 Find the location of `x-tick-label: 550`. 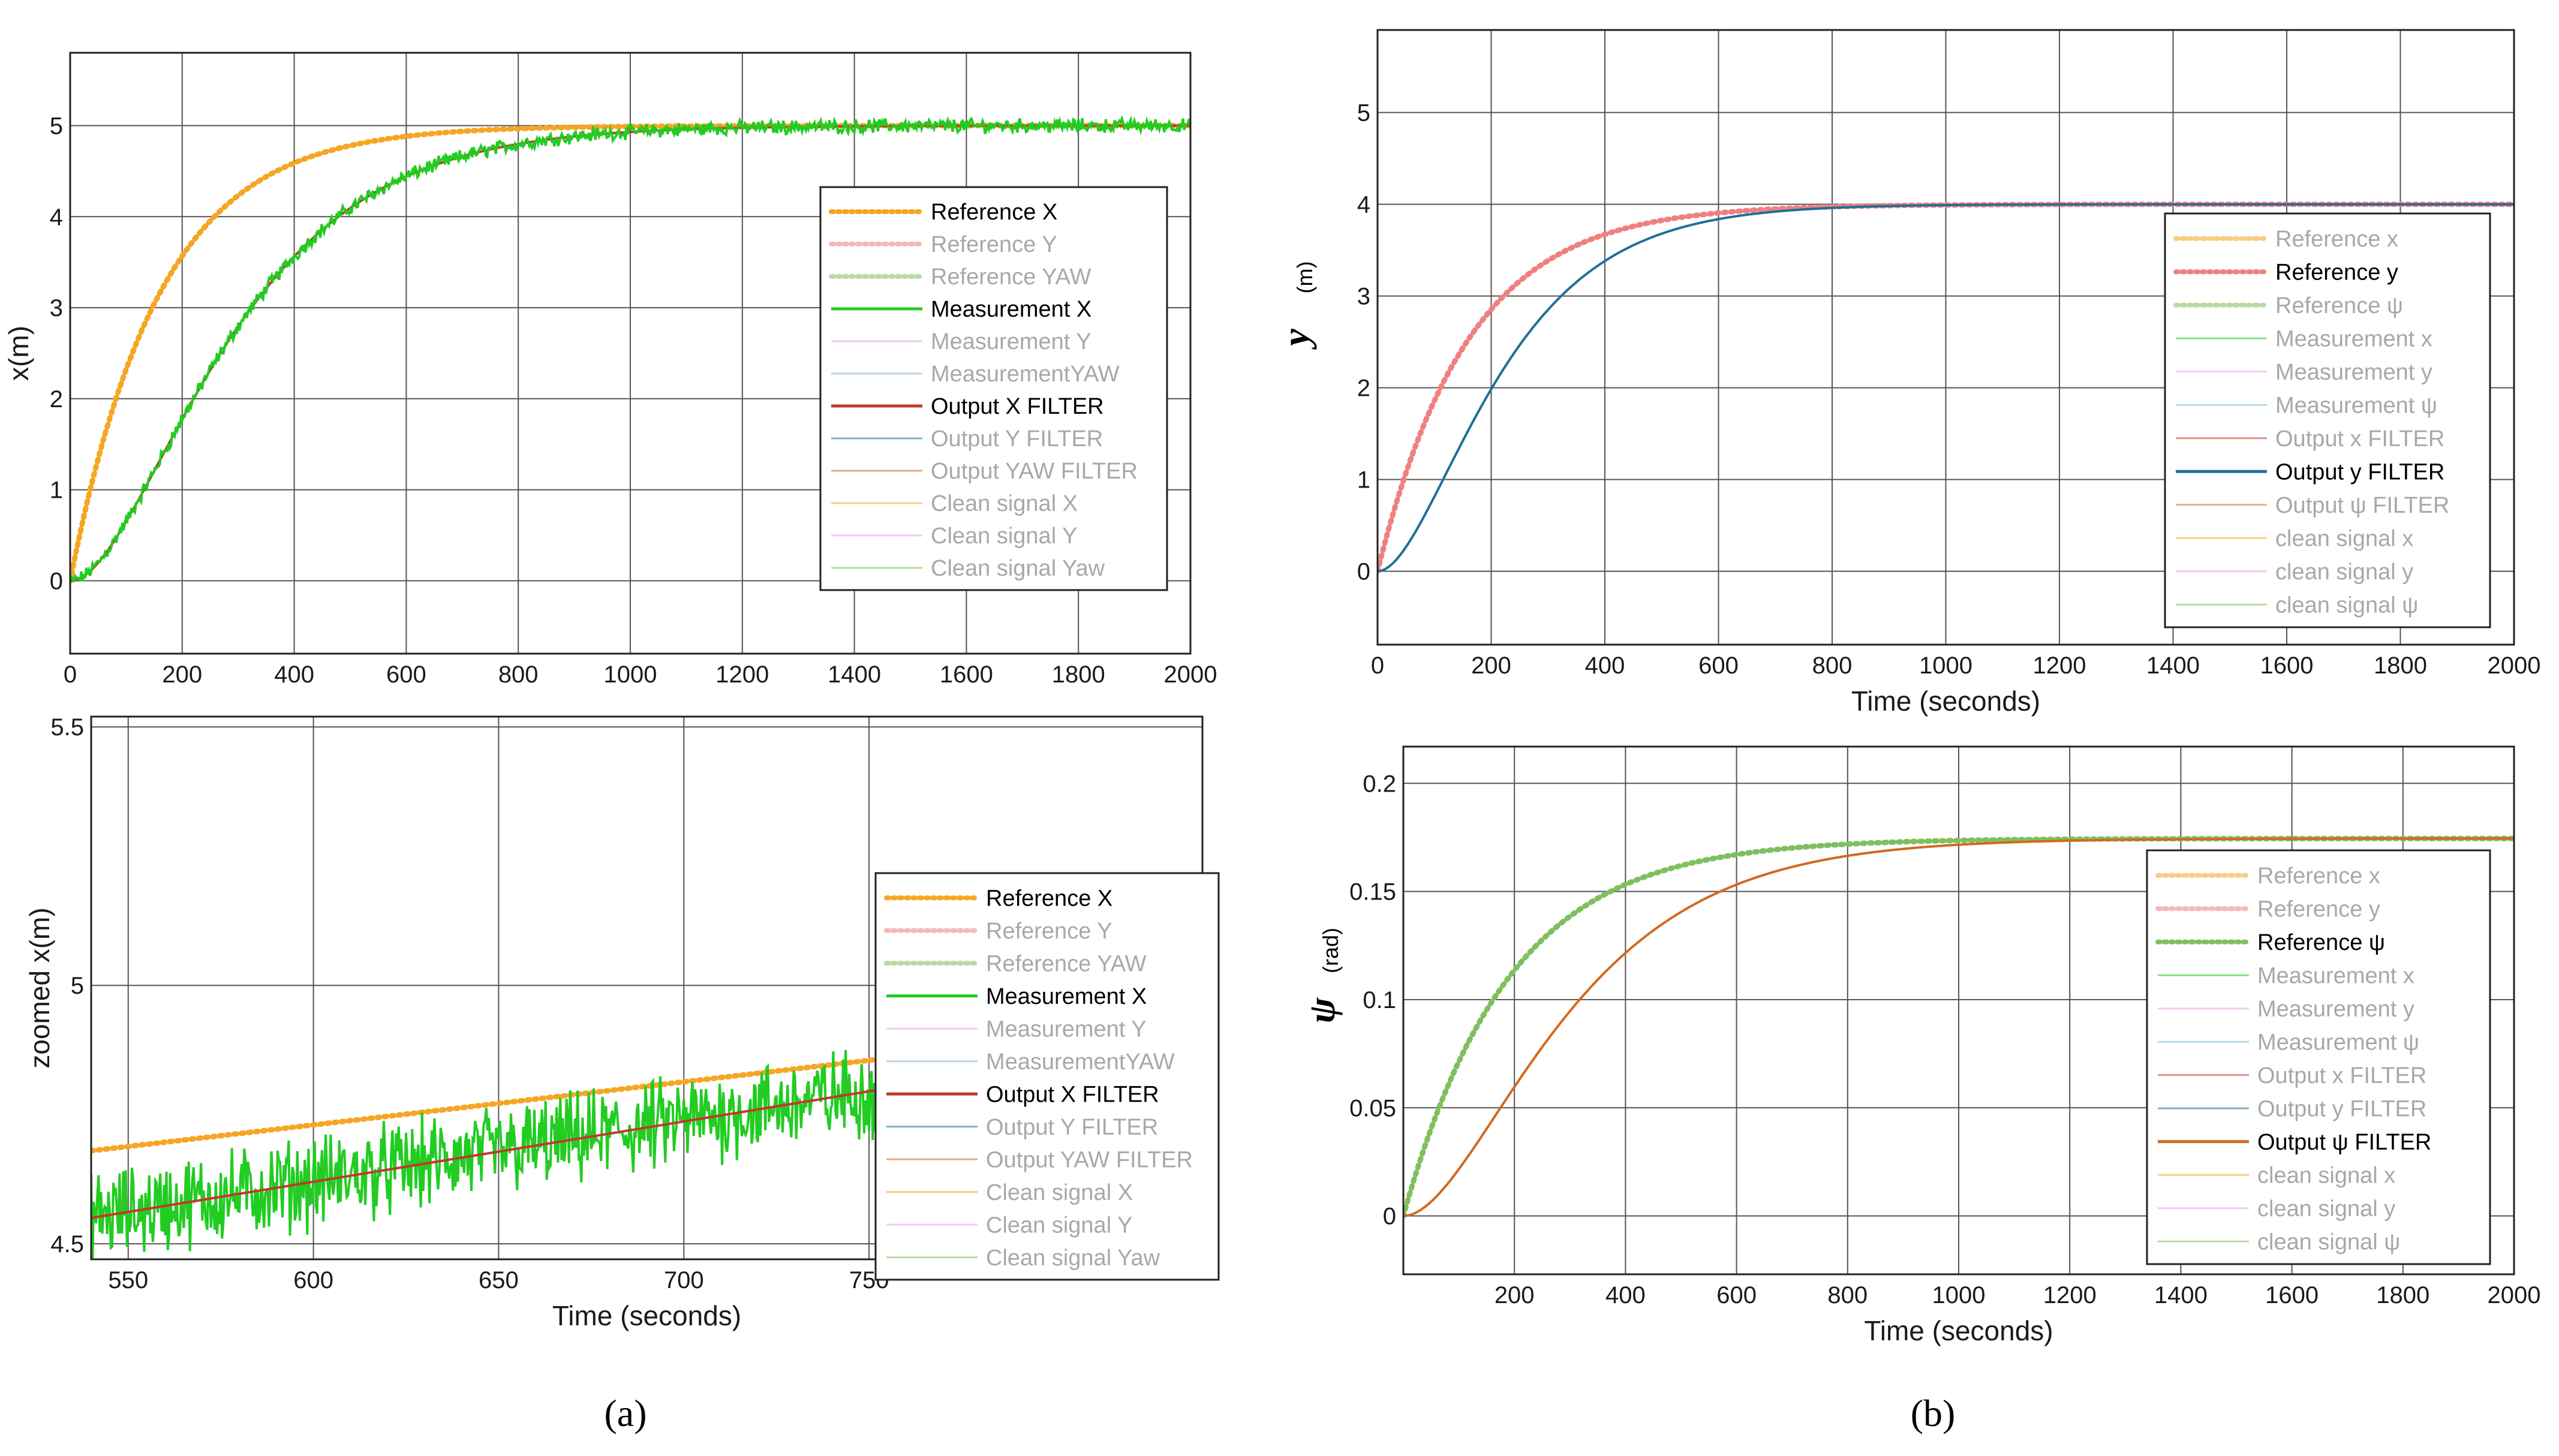

x-tick-label: 550 is located at coordinates (128, 1280).